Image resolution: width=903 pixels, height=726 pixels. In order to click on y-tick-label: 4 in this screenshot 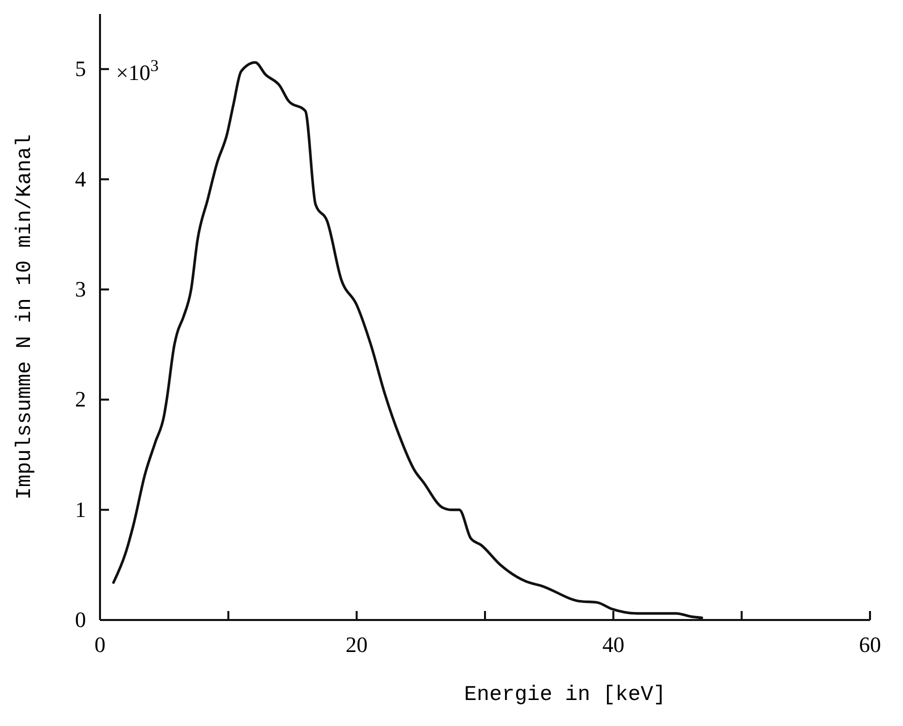, I will do `click(80, 179)`.